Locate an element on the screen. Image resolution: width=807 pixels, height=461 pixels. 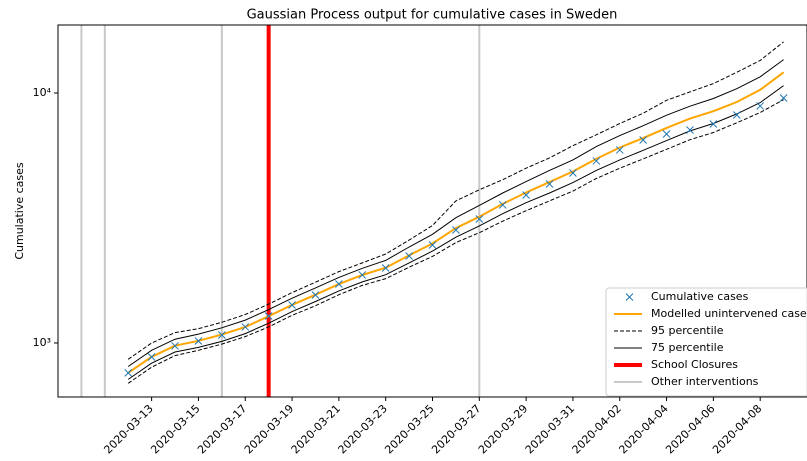
x-tick-label: 2020-03-25 is located at coordinates (409, 429).